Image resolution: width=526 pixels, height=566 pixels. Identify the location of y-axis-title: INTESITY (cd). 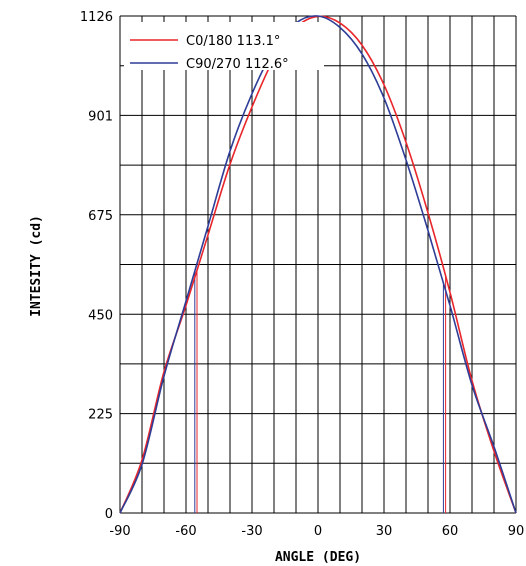
(36, 266).